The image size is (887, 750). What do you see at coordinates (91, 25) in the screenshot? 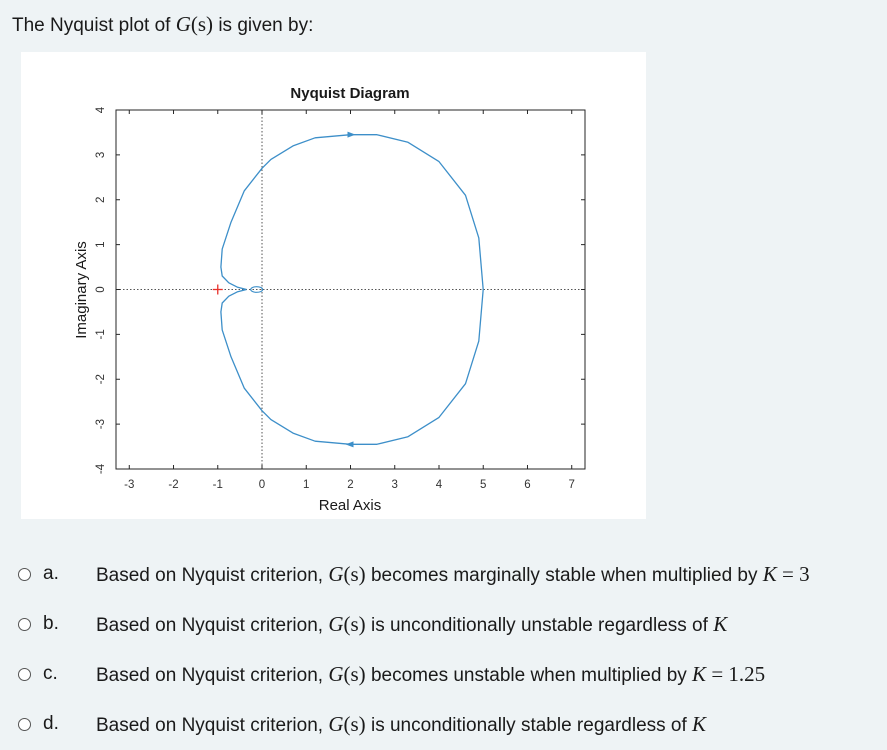
I see `question-prefix: The Nyquist plot of` at bounding box center [91, 25].